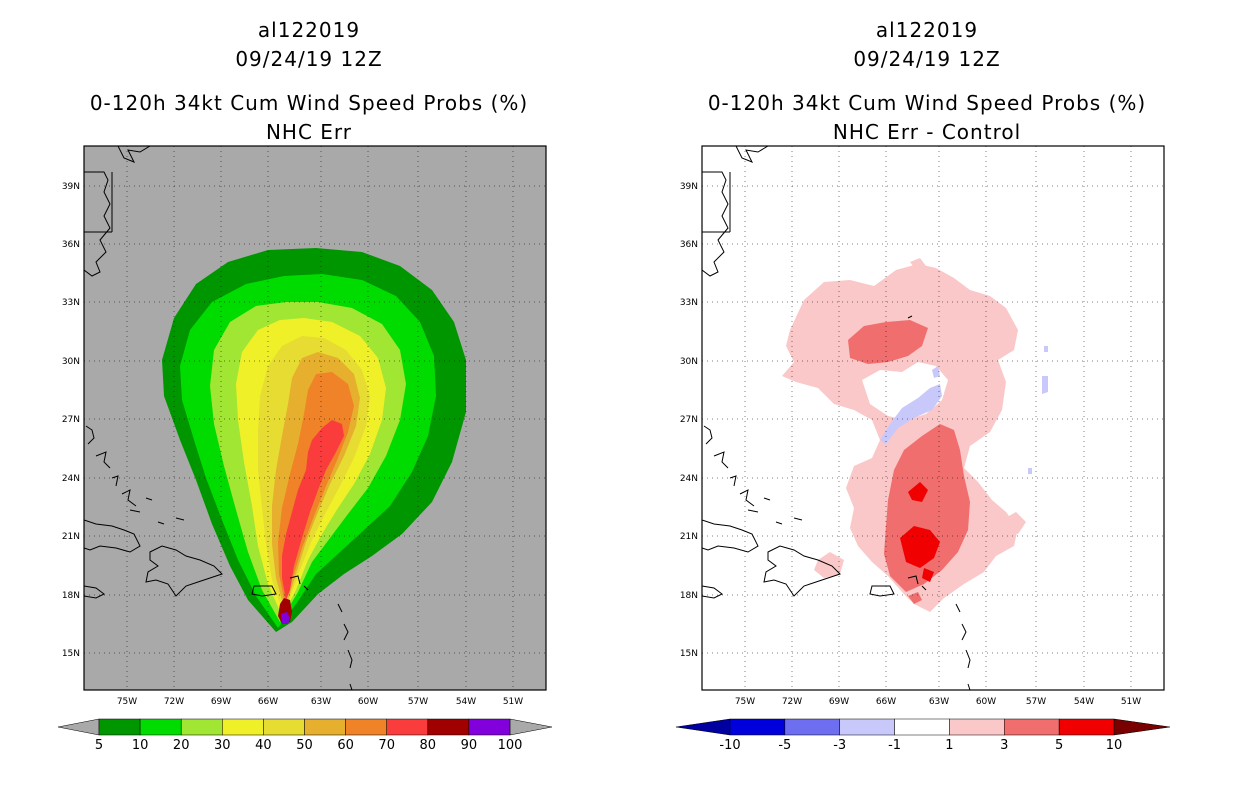 The height and width of the screenshot is (800, 1236). What do you see at coordinates (784, 745) in the screenshot?
I see `colorbar-label: -5` at bounding box center [784, 745].